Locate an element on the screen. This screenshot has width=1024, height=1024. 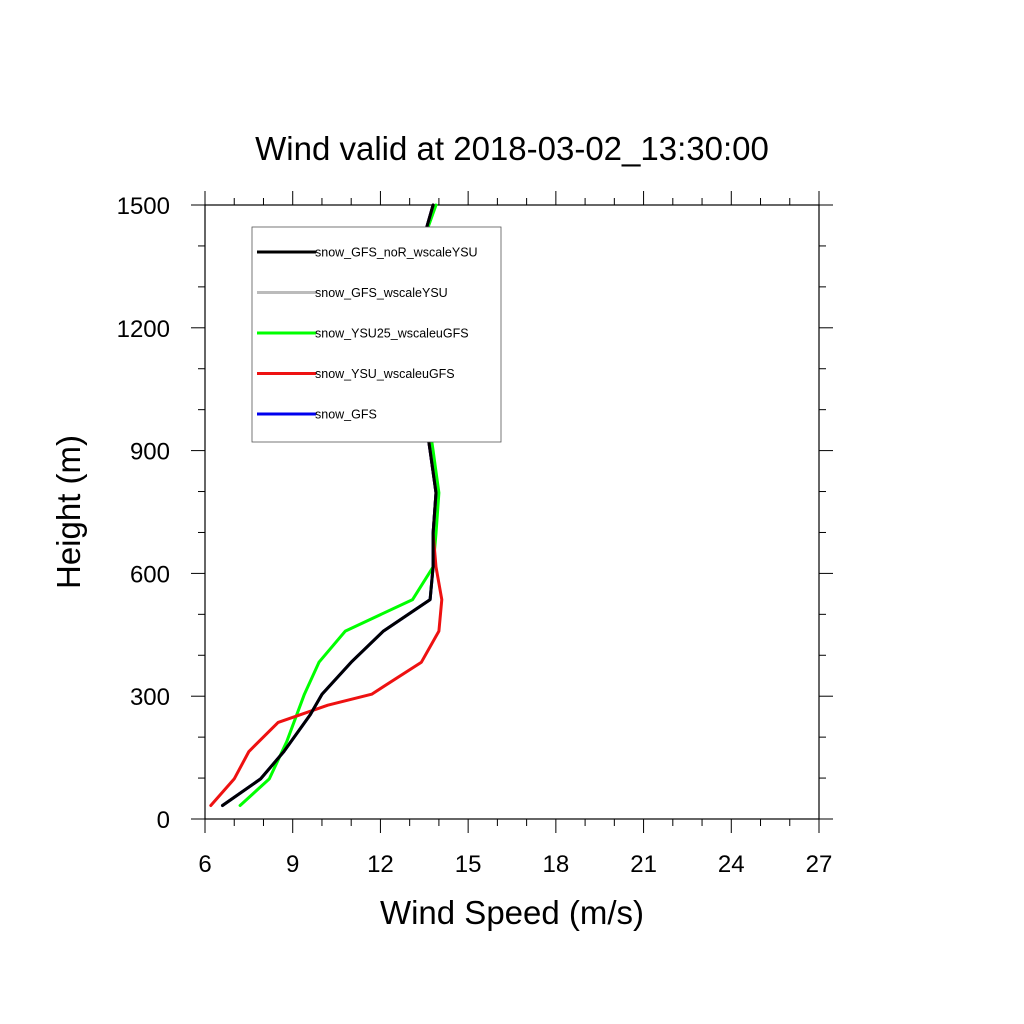
y-tick-label: 0 is located at coordinates (163, 820).